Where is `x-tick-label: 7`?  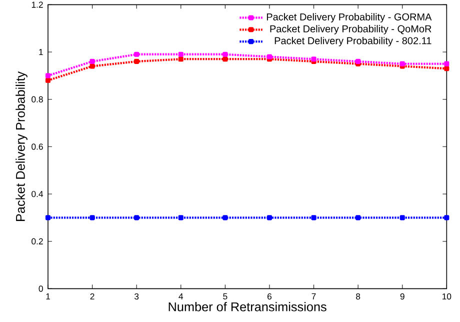
x-tick-label: 7 is located at coordinates (314, 296).